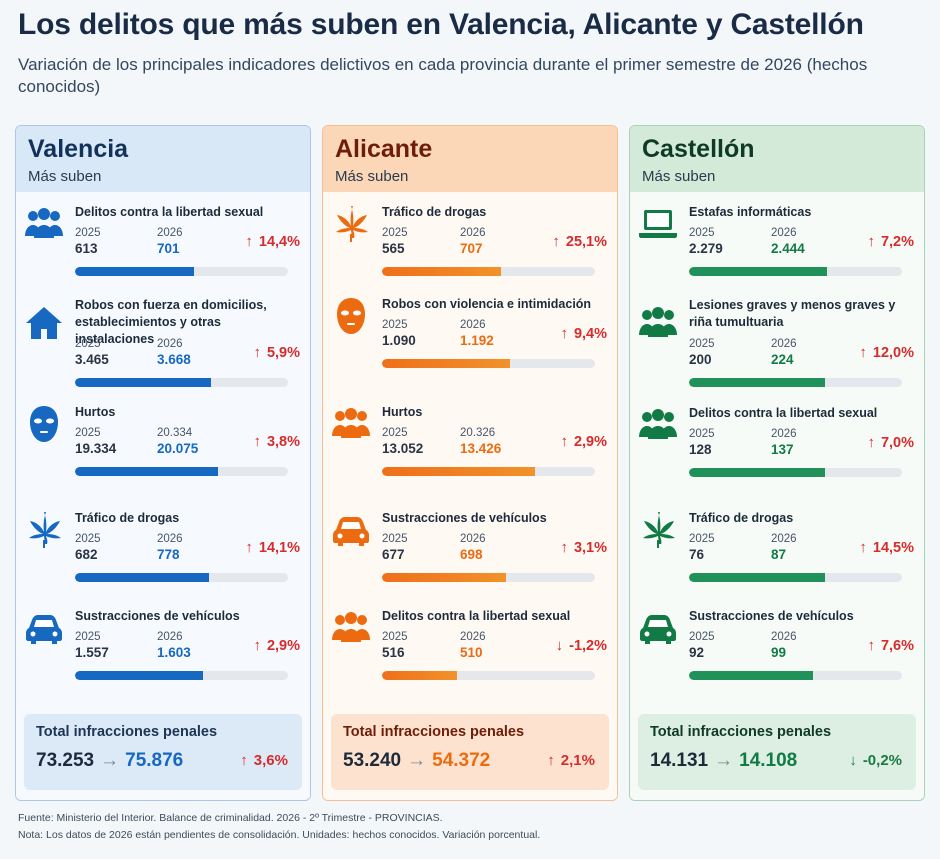  I want to click on change-value: ↑ 3,1%, so click(583, 547).